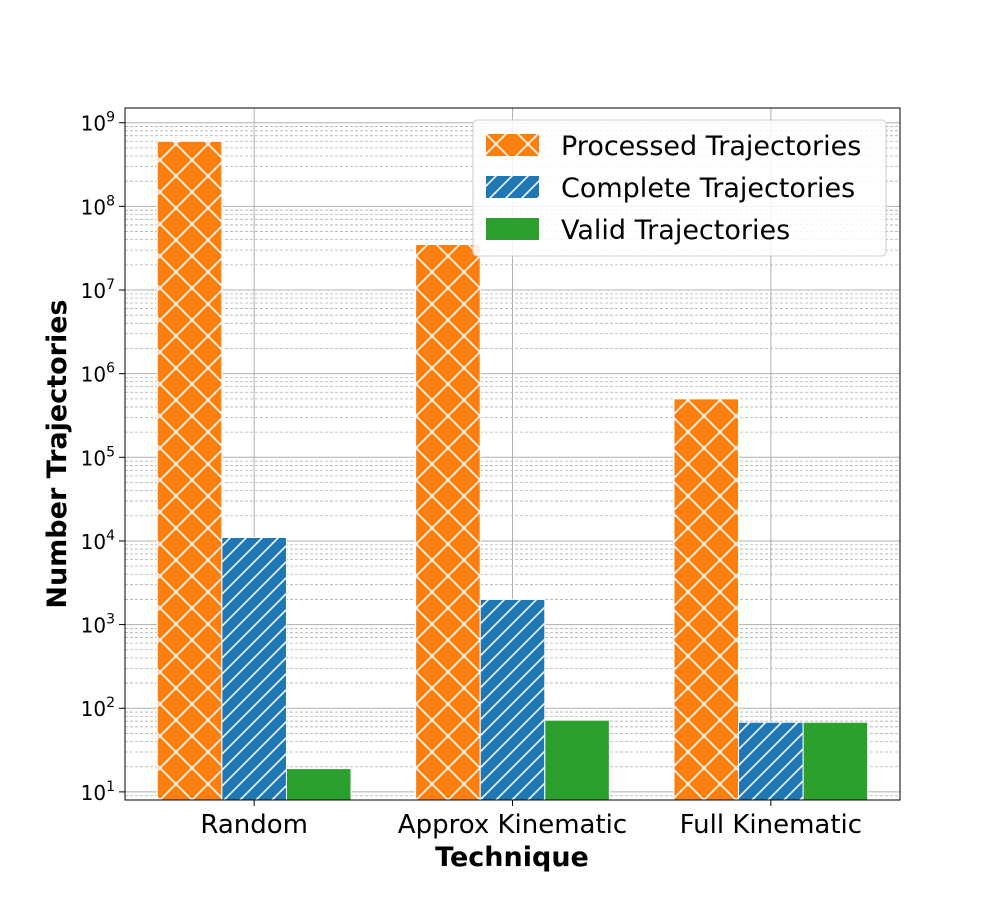 The width and height of the screenshot is (1000, 900). I want to click on legend-item: Valid Trajectories, so click(638, 230).